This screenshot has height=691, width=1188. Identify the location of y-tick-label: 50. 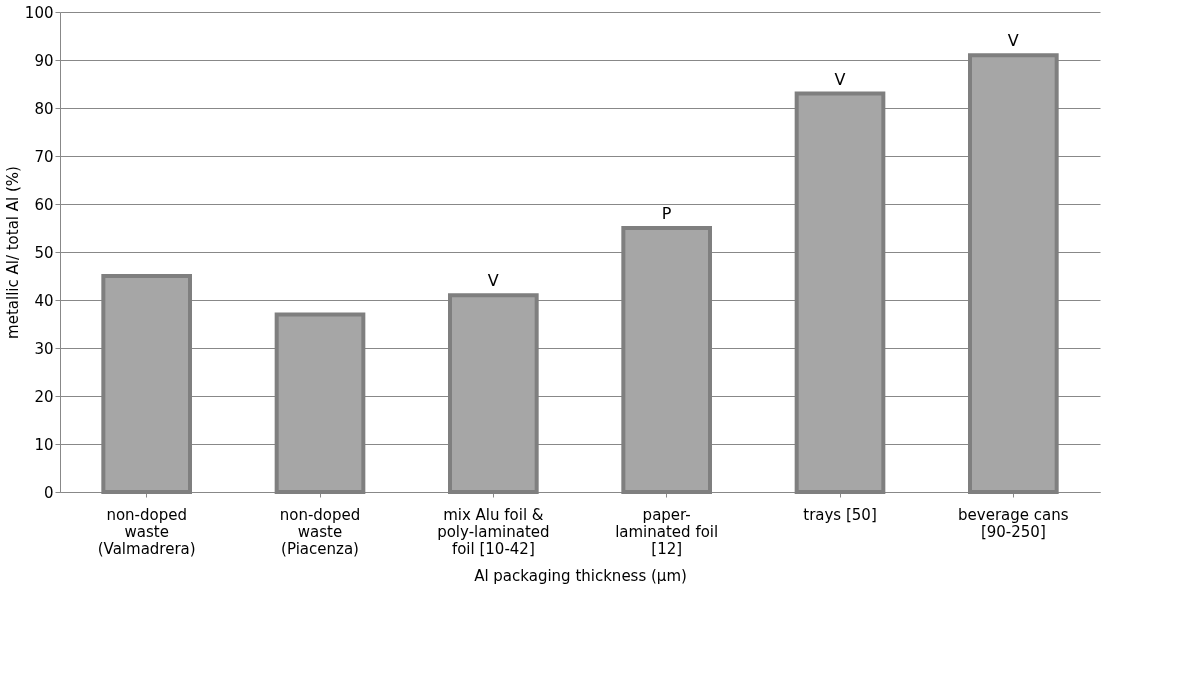
(44, 252).